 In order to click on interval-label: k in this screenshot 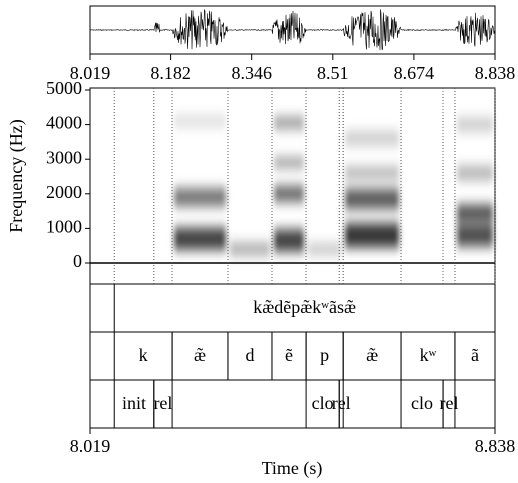, I will do `click(143, 355)`.